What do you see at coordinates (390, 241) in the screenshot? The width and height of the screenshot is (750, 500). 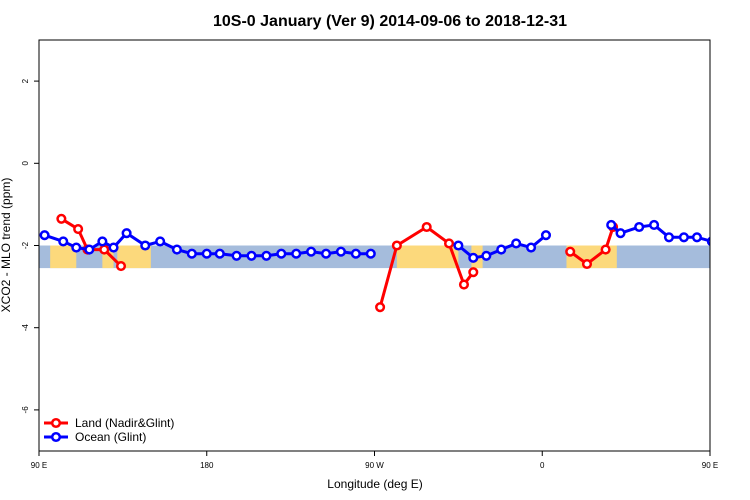 I see `series-ocean` at bounding box center [390, 241].